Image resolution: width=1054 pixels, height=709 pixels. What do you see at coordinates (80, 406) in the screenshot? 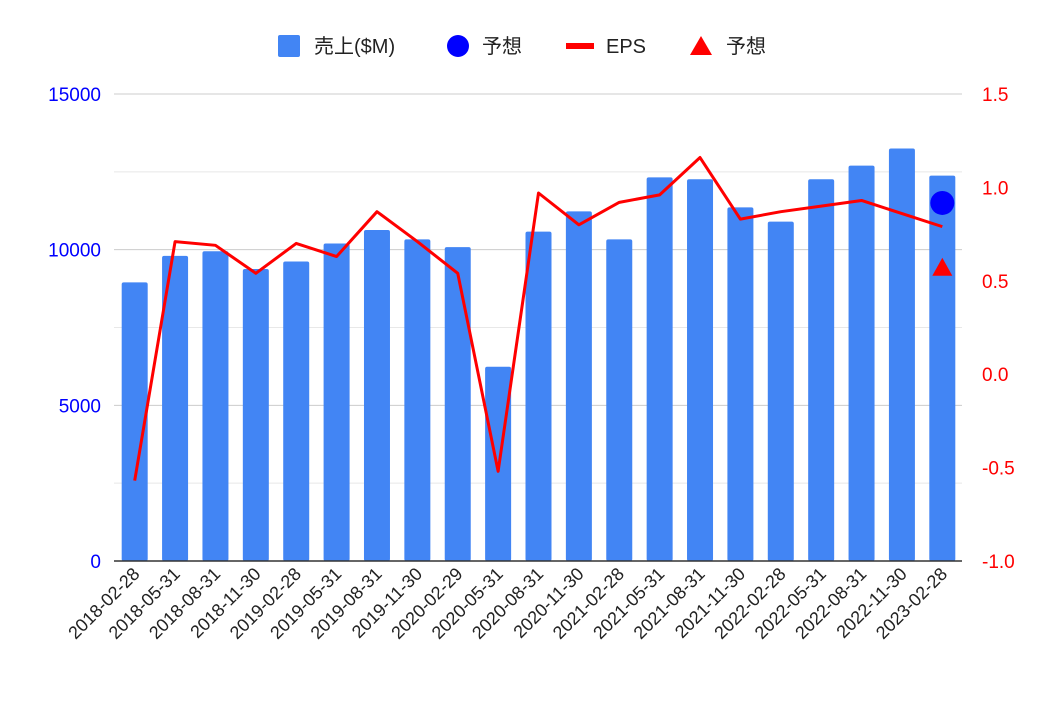
I see `left-tick-label: 5000` at bounding box center [80, 406].